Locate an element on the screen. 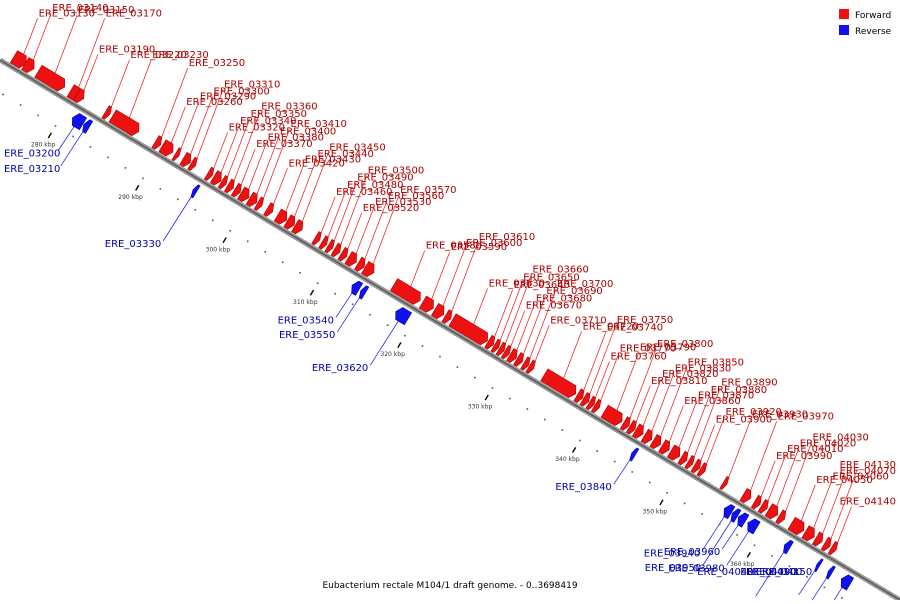  axis-tick-label: 320 kbp is located at coordinates (392, 354).